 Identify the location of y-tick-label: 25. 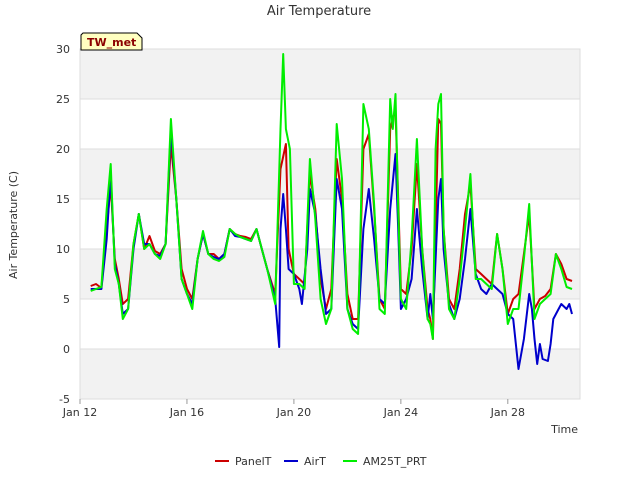
(63, 99).